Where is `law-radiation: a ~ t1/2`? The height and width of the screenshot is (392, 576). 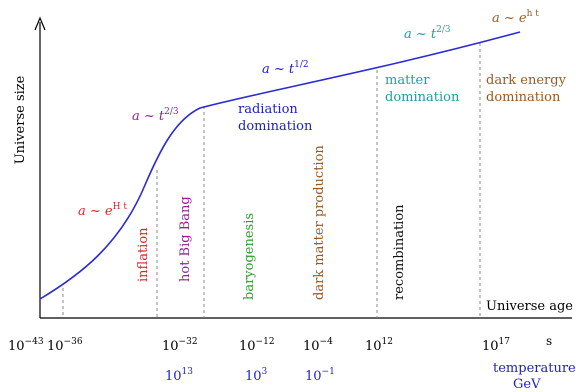
law-radiation: a ~ t1/2 is located at coordinates (285, 68).